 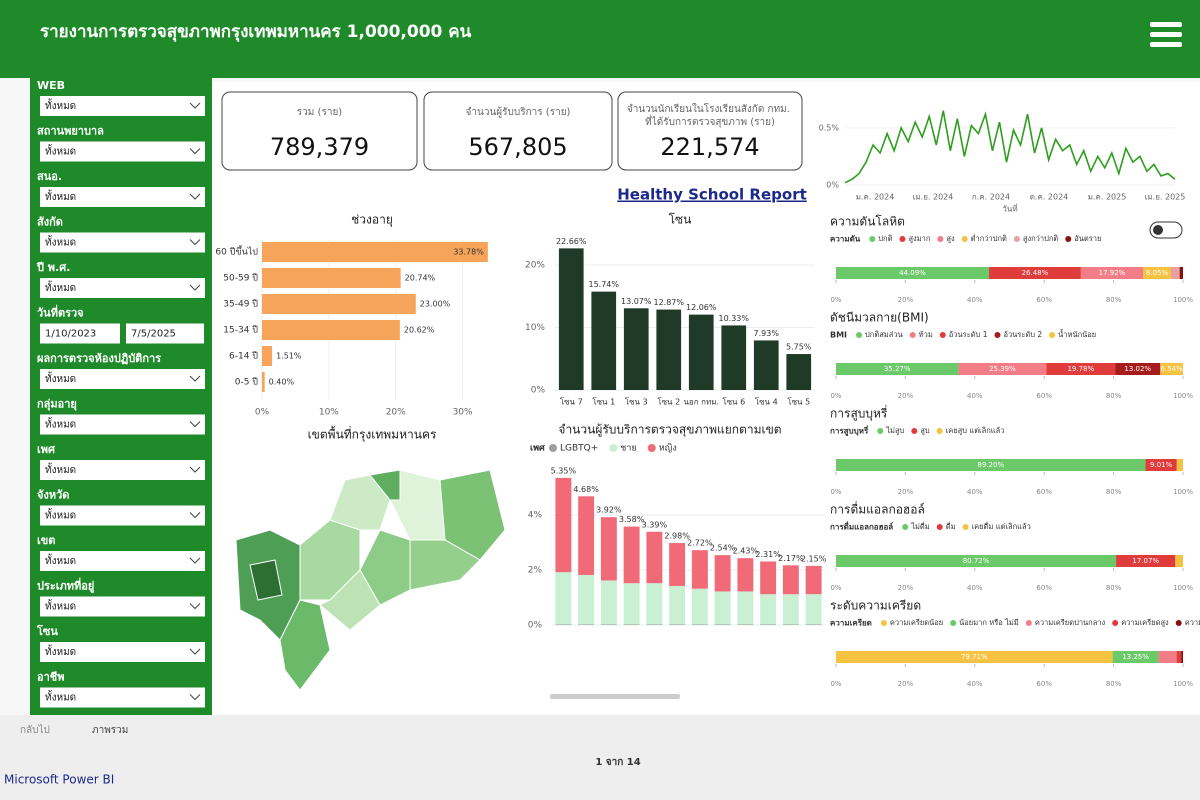 I want to click on chart-title: จำนวนผู้รับบริการตรวจสุขภาพแยกตามเขต, so click(x=669, y=430).